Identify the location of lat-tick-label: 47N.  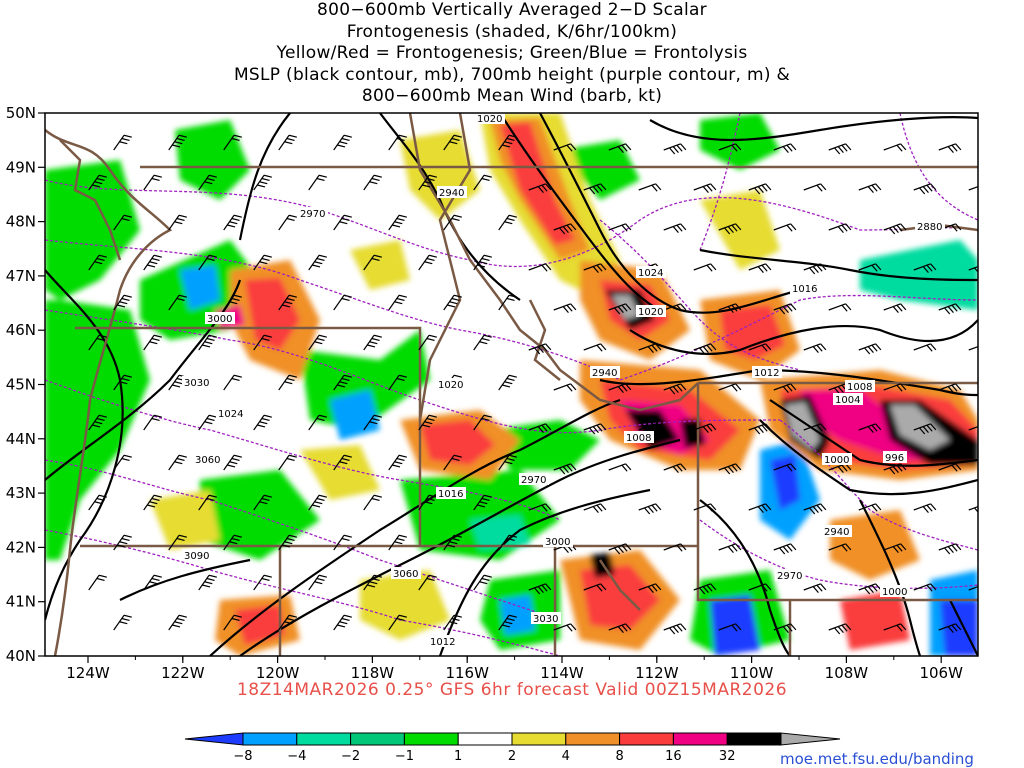
(21, 276).